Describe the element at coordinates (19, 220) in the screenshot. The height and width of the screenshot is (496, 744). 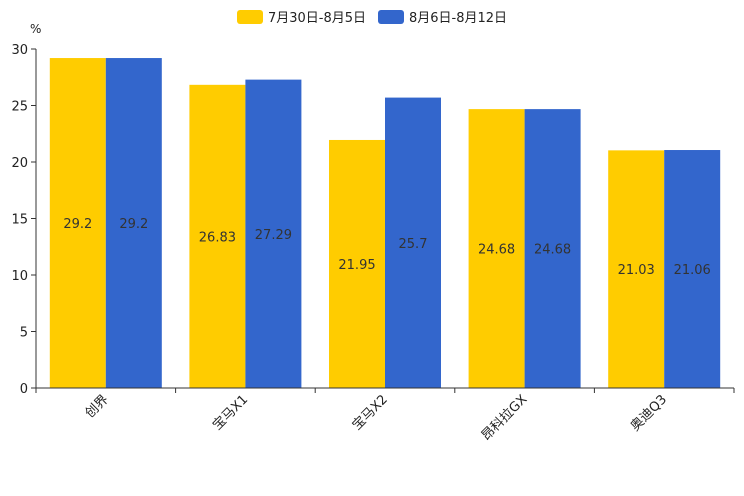
I see `y-tick-label-3: 15` at that location.